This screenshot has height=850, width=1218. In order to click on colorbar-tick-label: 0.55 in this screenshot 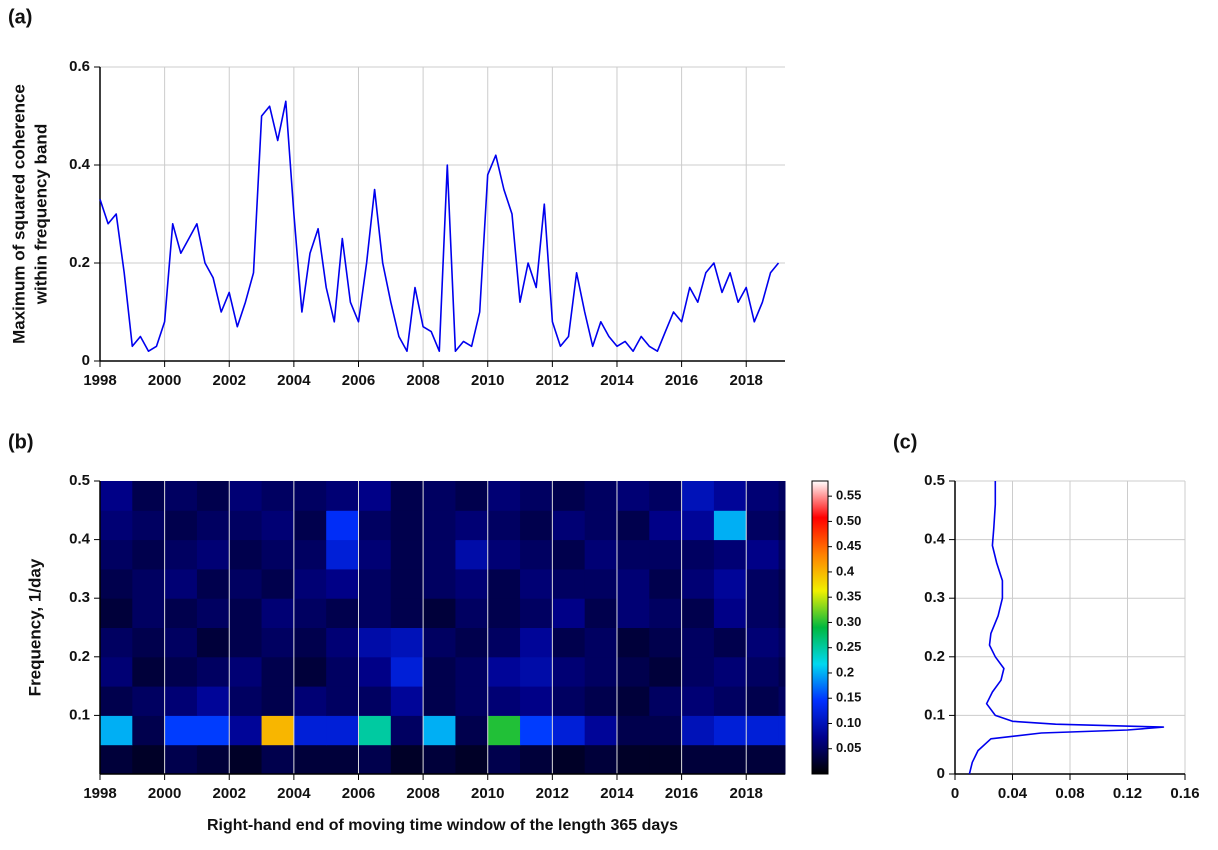, I will do `click(848, 495)`.